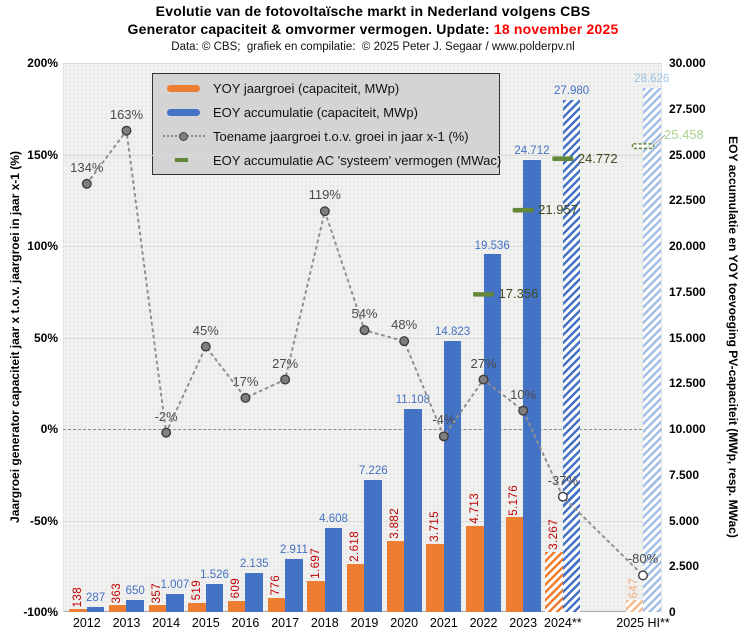 This screenshot has height=643, width=746. Describe the element at coordinates (285, 363) in the screenshot. I see `pct-label-2017: 27%` at that location.